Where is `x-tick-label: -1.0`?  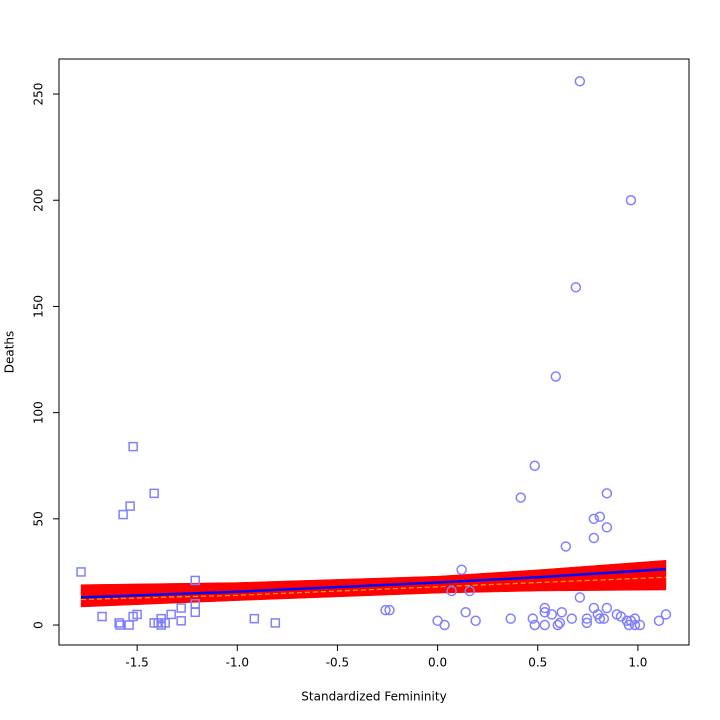
x-tick-label: -1.0 is located at coordinates (237, 663).